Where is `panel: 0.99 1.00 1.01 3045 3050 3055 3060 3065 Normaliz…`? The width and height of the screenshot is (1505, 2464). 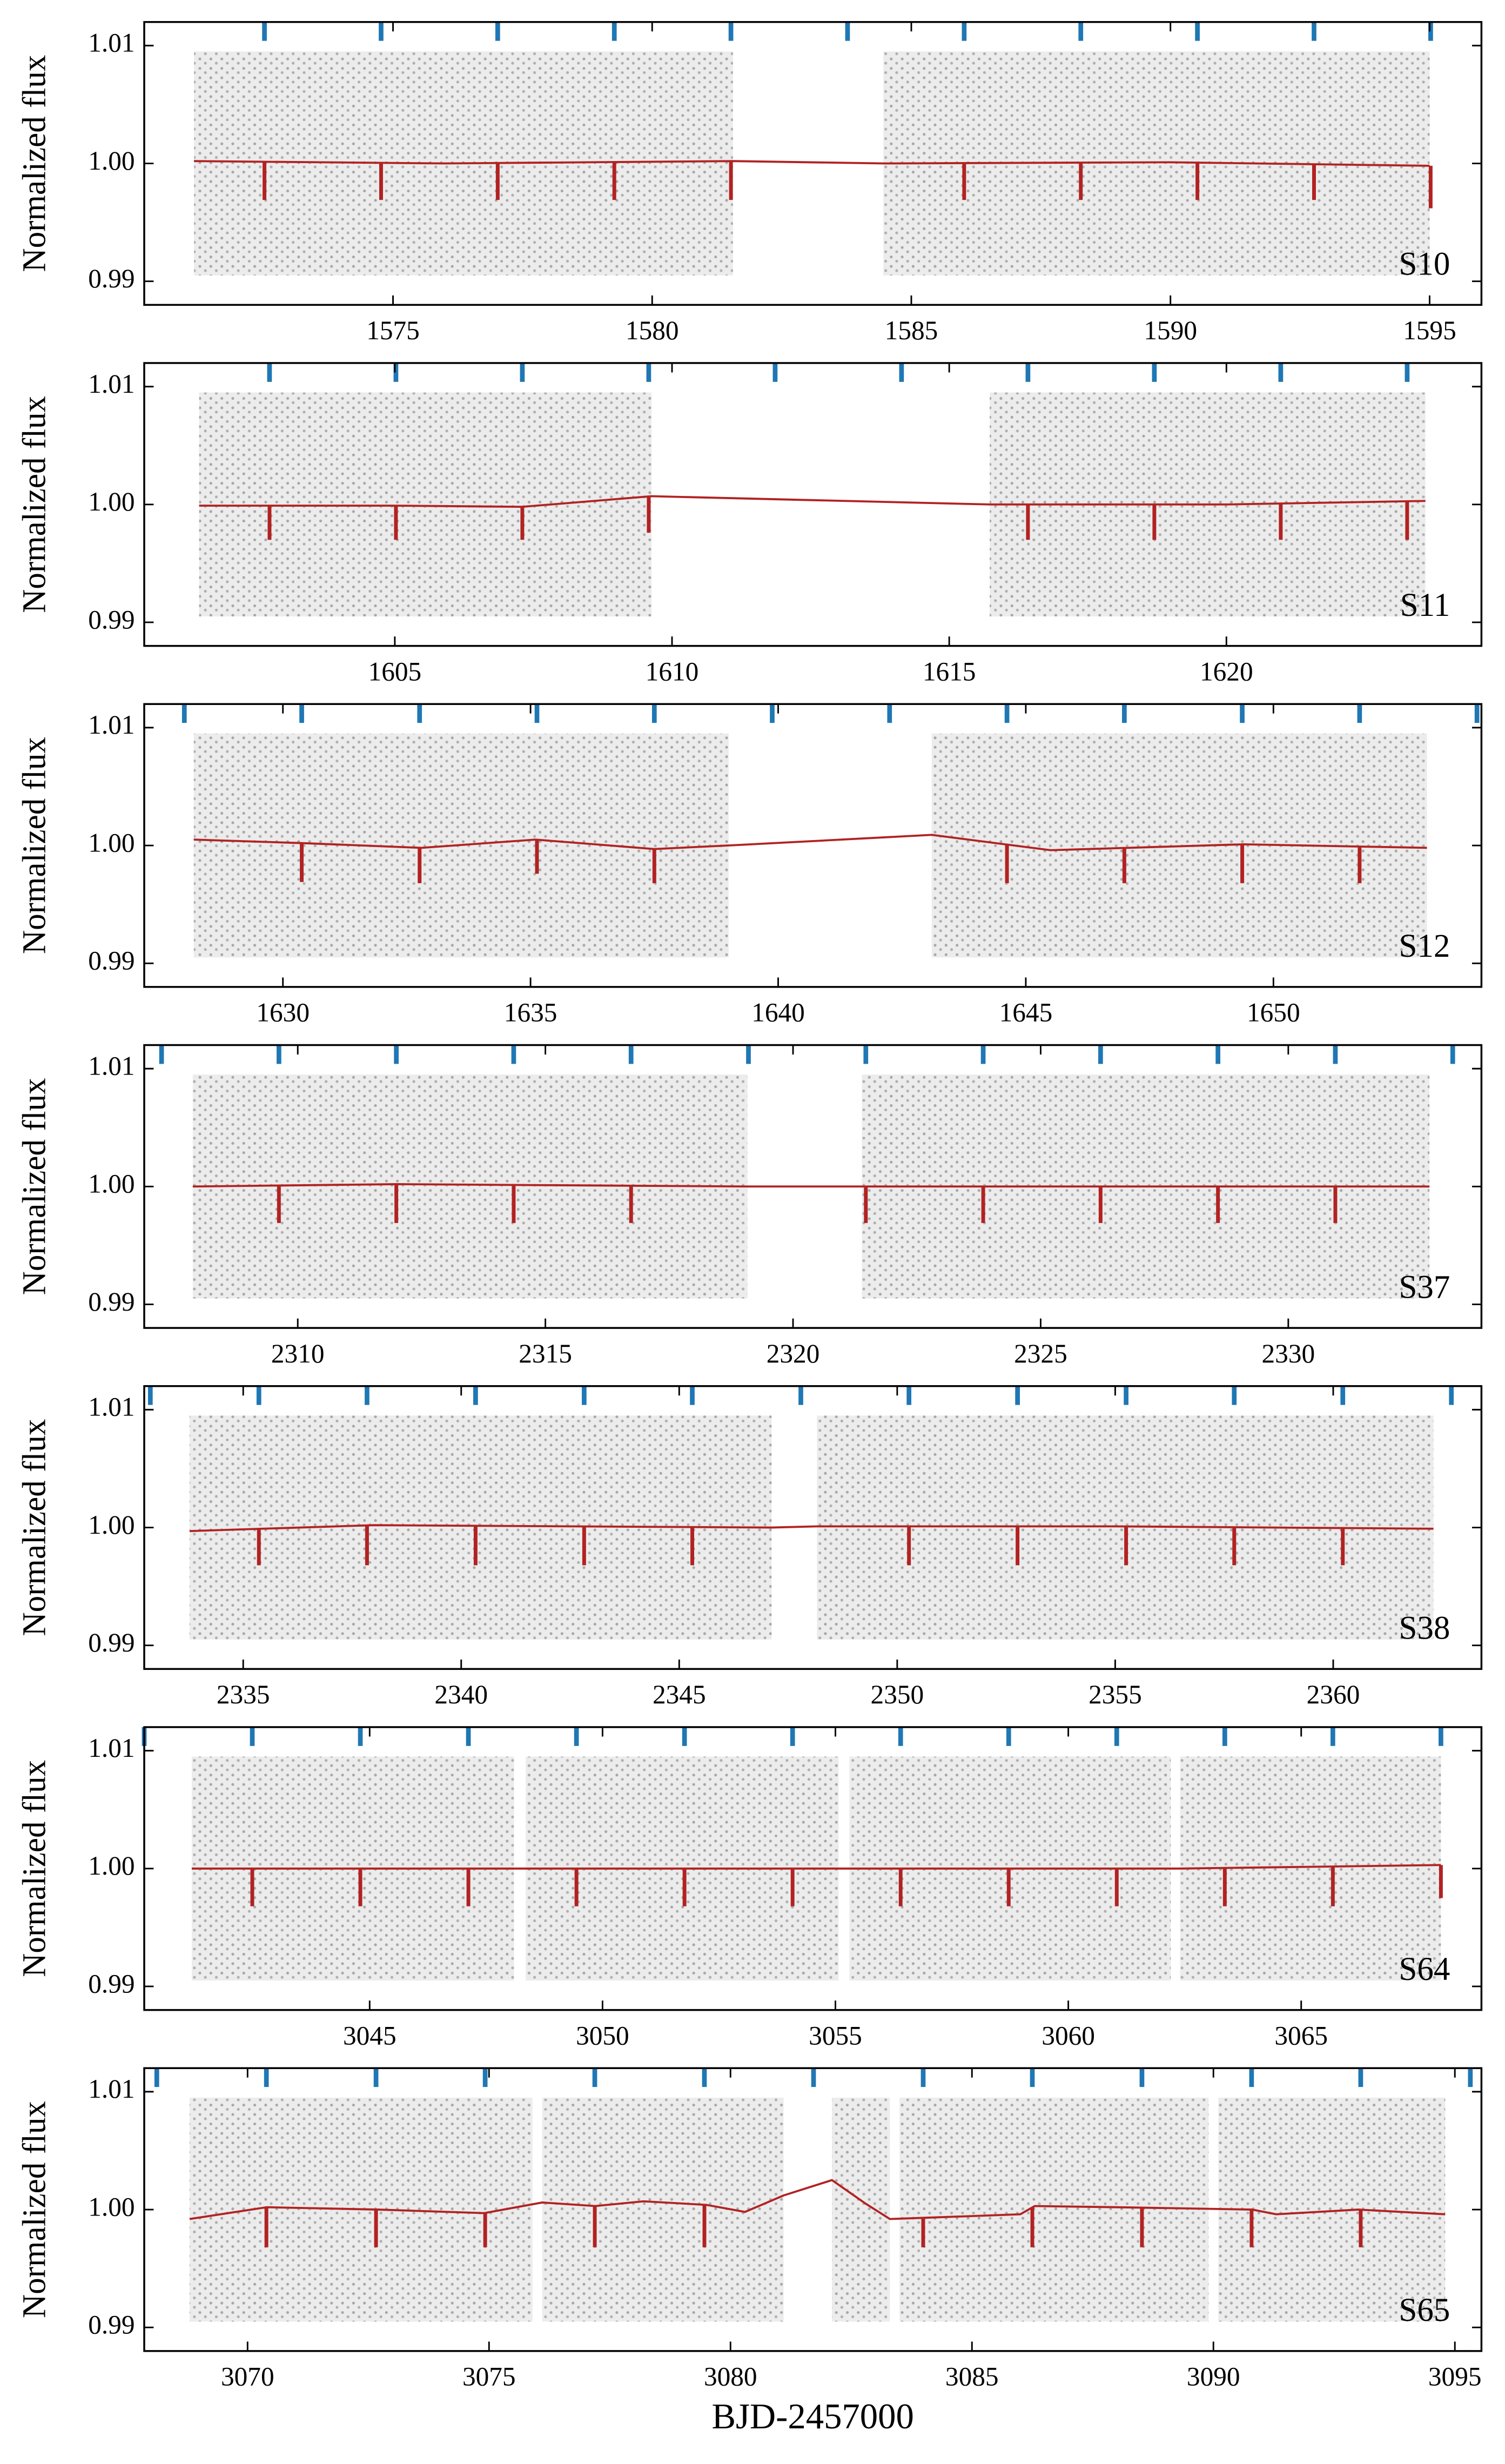 panel: 0.99 1.00 1.01 3045 3050 3055 3060 3065 Normaliz… is located at coordinates (750, 1888).